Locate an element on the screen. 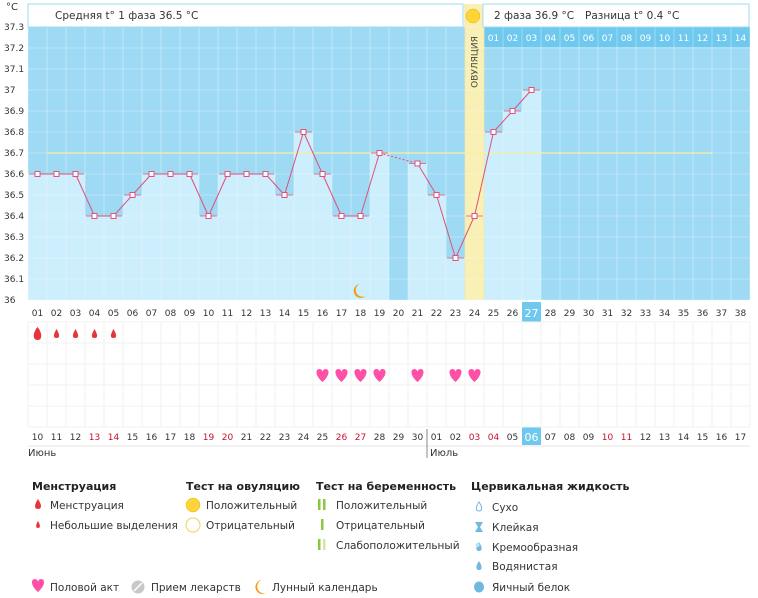 The height and width of the screenshot is (598, 758). date-label: 14 is located at coordinates (684, 438).